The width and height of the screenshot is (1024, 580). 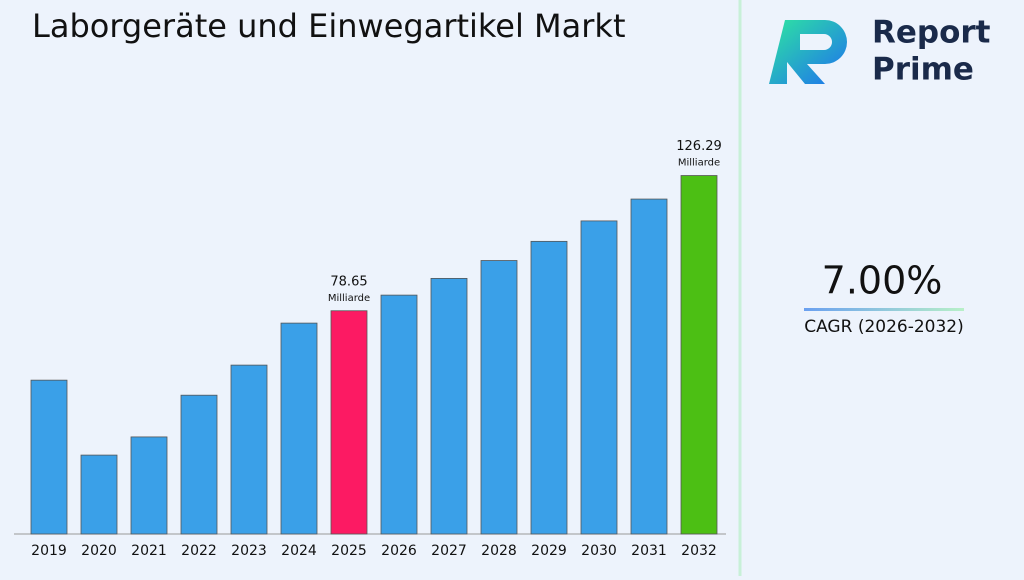 I want to click on x-tick-label: 2027, so click(x=449, y=551).